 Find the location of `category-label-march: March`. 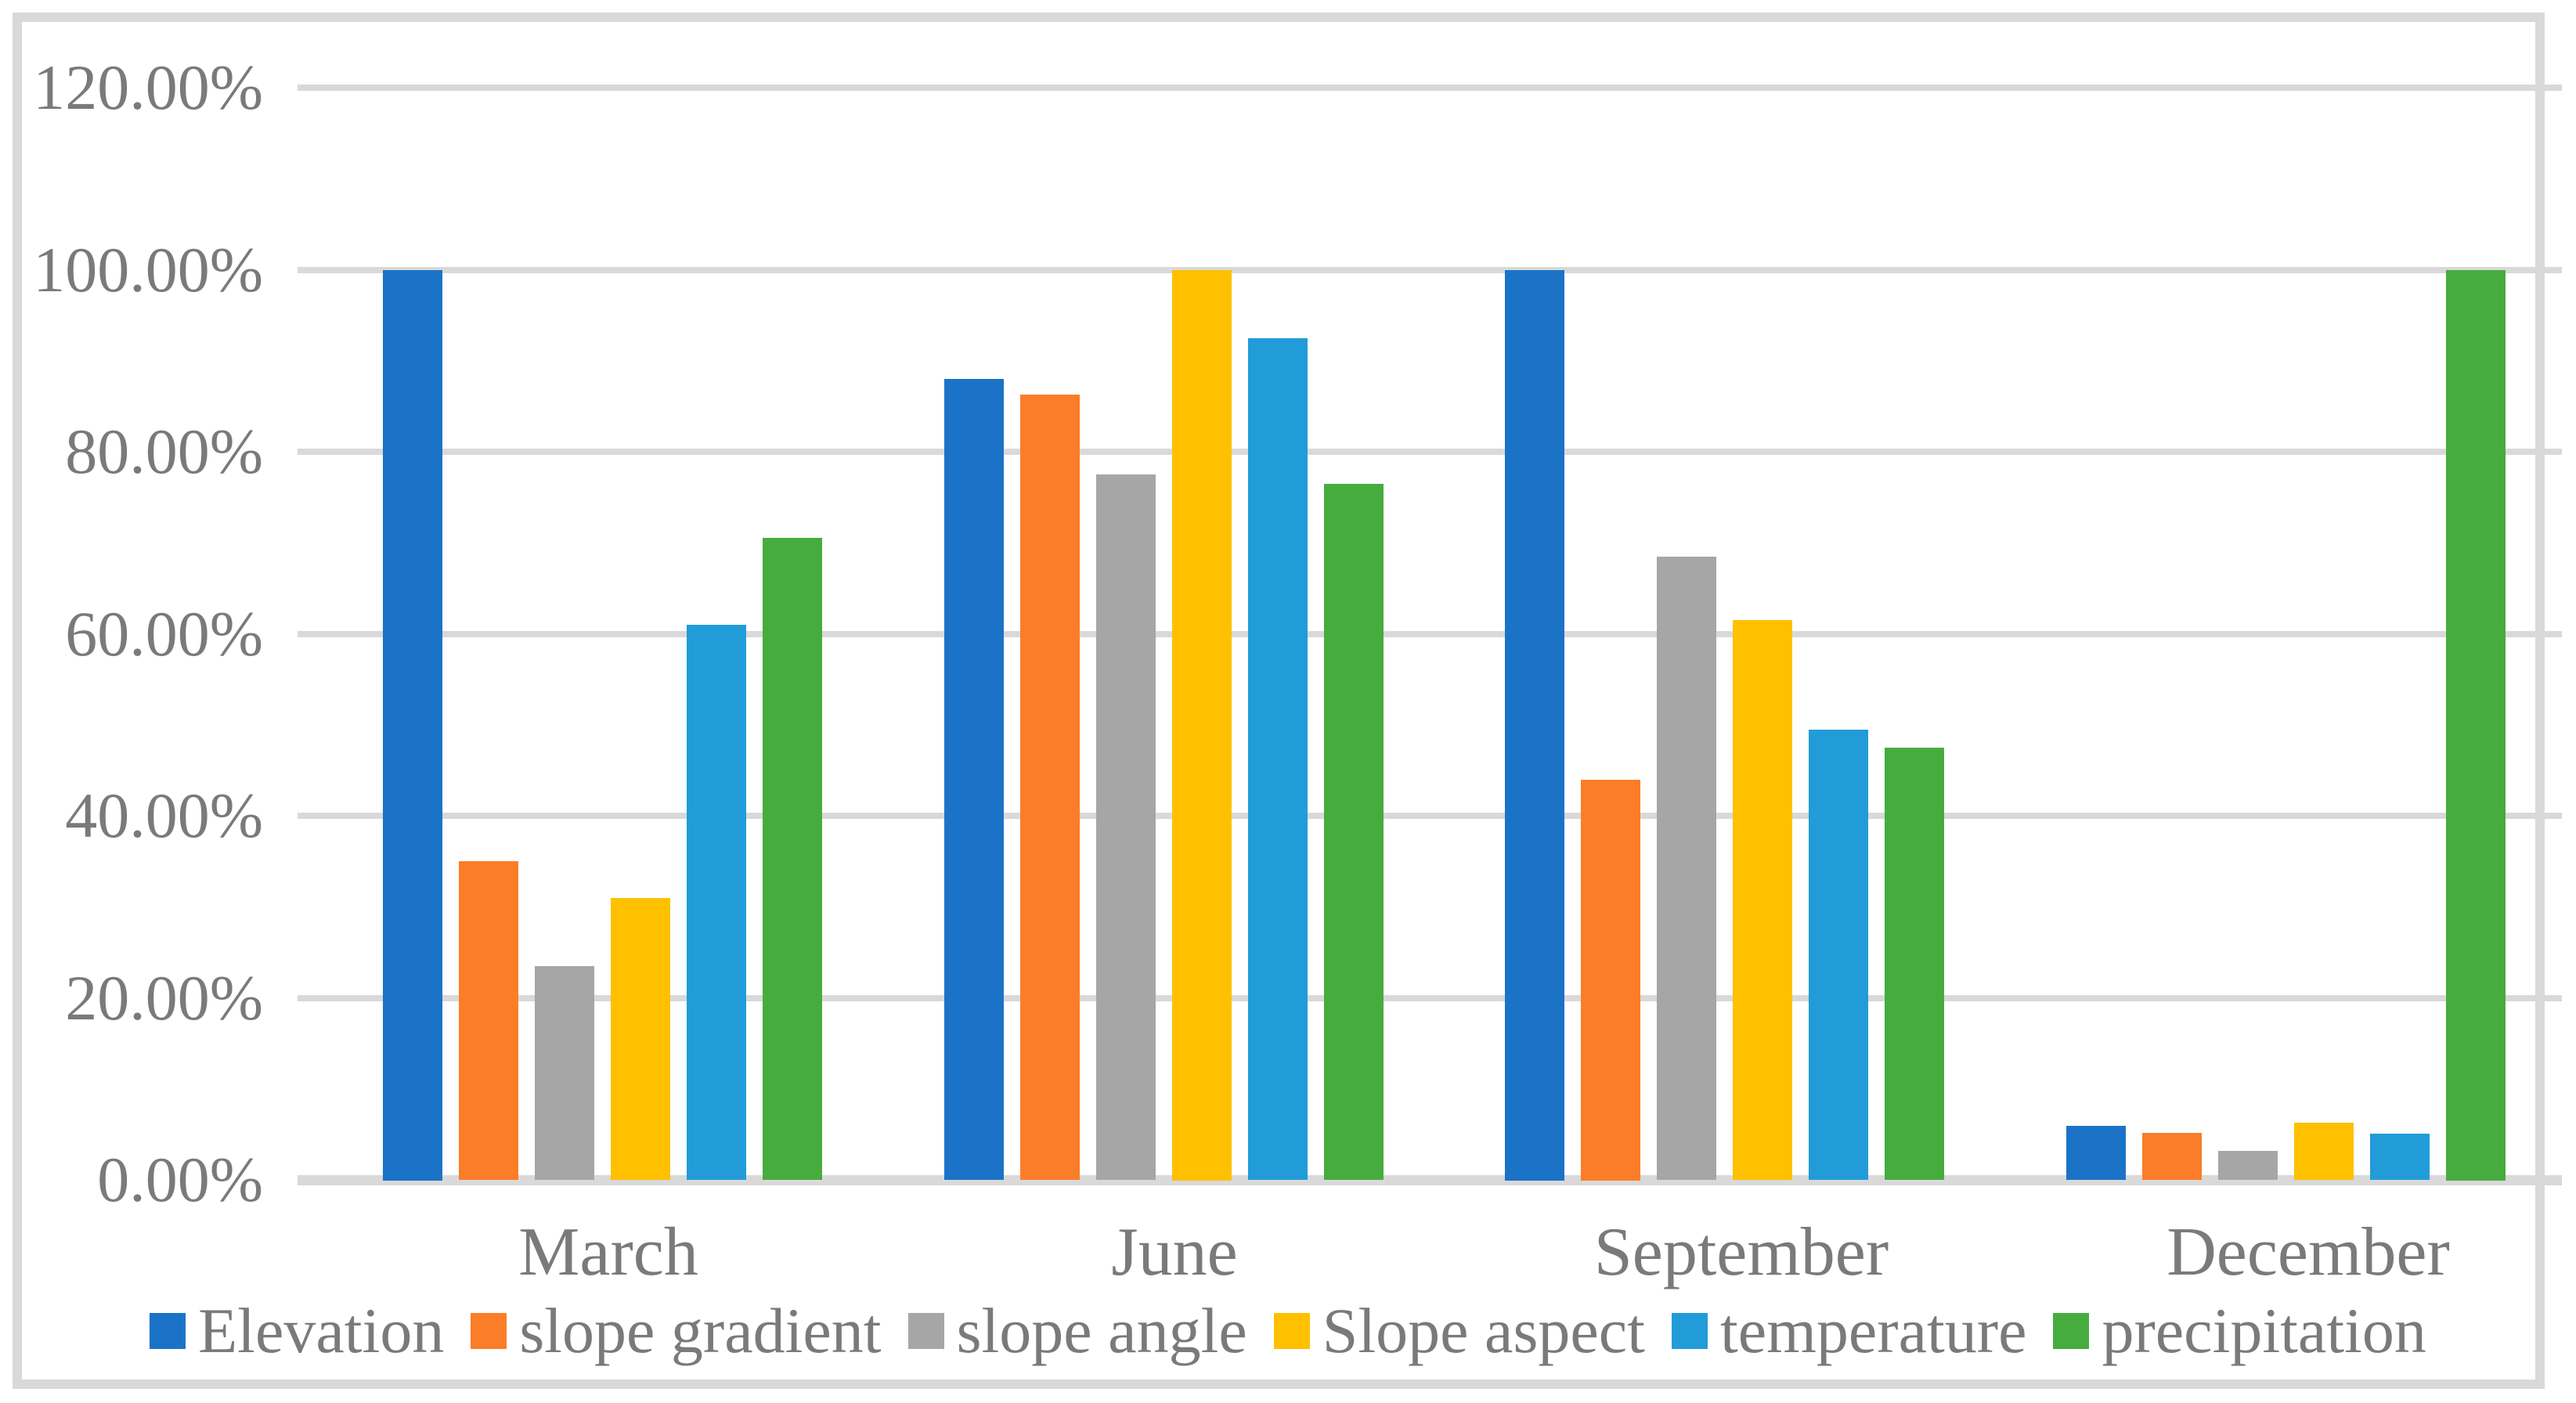

category-label-march: March is located at coordinates (608, 1252).